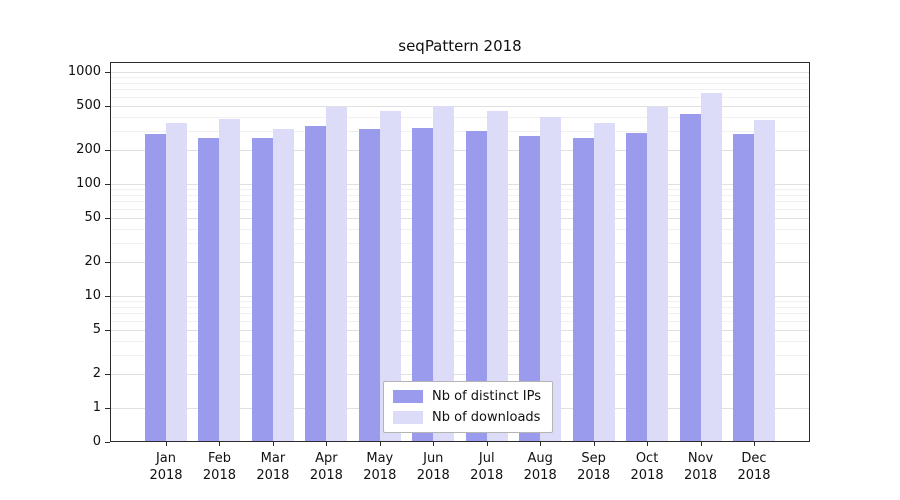 The height and width of the screenshot is (500, 900). What do you see at coordinates (486, 417) in the screenshot?
I see `legend-label: Nb of downloads` at bounding box center [486, 417].